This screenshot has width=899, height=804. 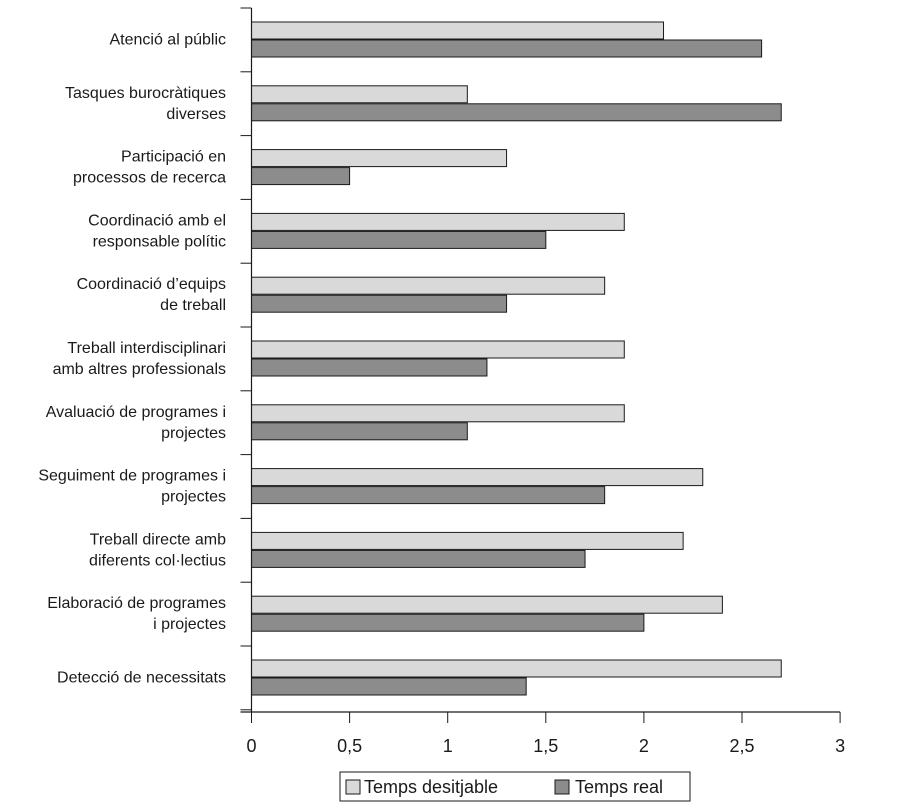 What do you see at coordinates (146, 348) in the screenshot?
I see `category-label: Treball interdisciplinari` at bounding box center [146, 348].